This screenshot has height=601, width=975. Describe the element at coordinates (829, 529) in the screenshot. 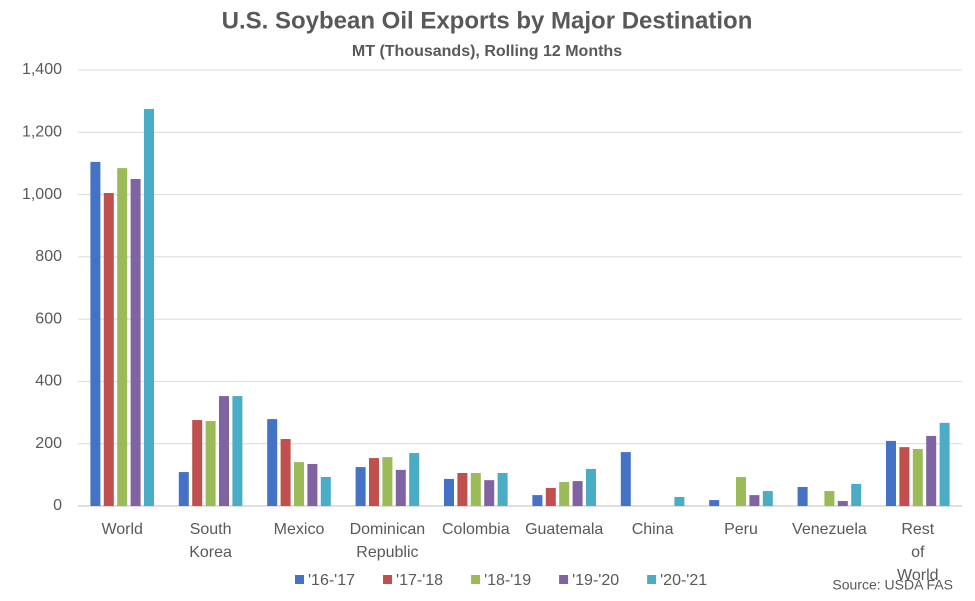

I see `x-tick-label: Venezuela` at that location.